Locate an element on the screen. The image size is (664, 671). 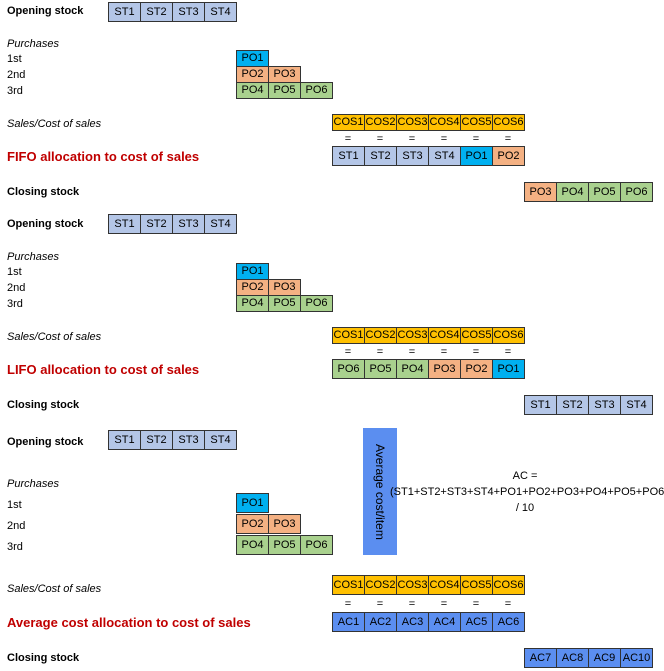
formula-line-1: AC = is located at coordinates (525, 476).